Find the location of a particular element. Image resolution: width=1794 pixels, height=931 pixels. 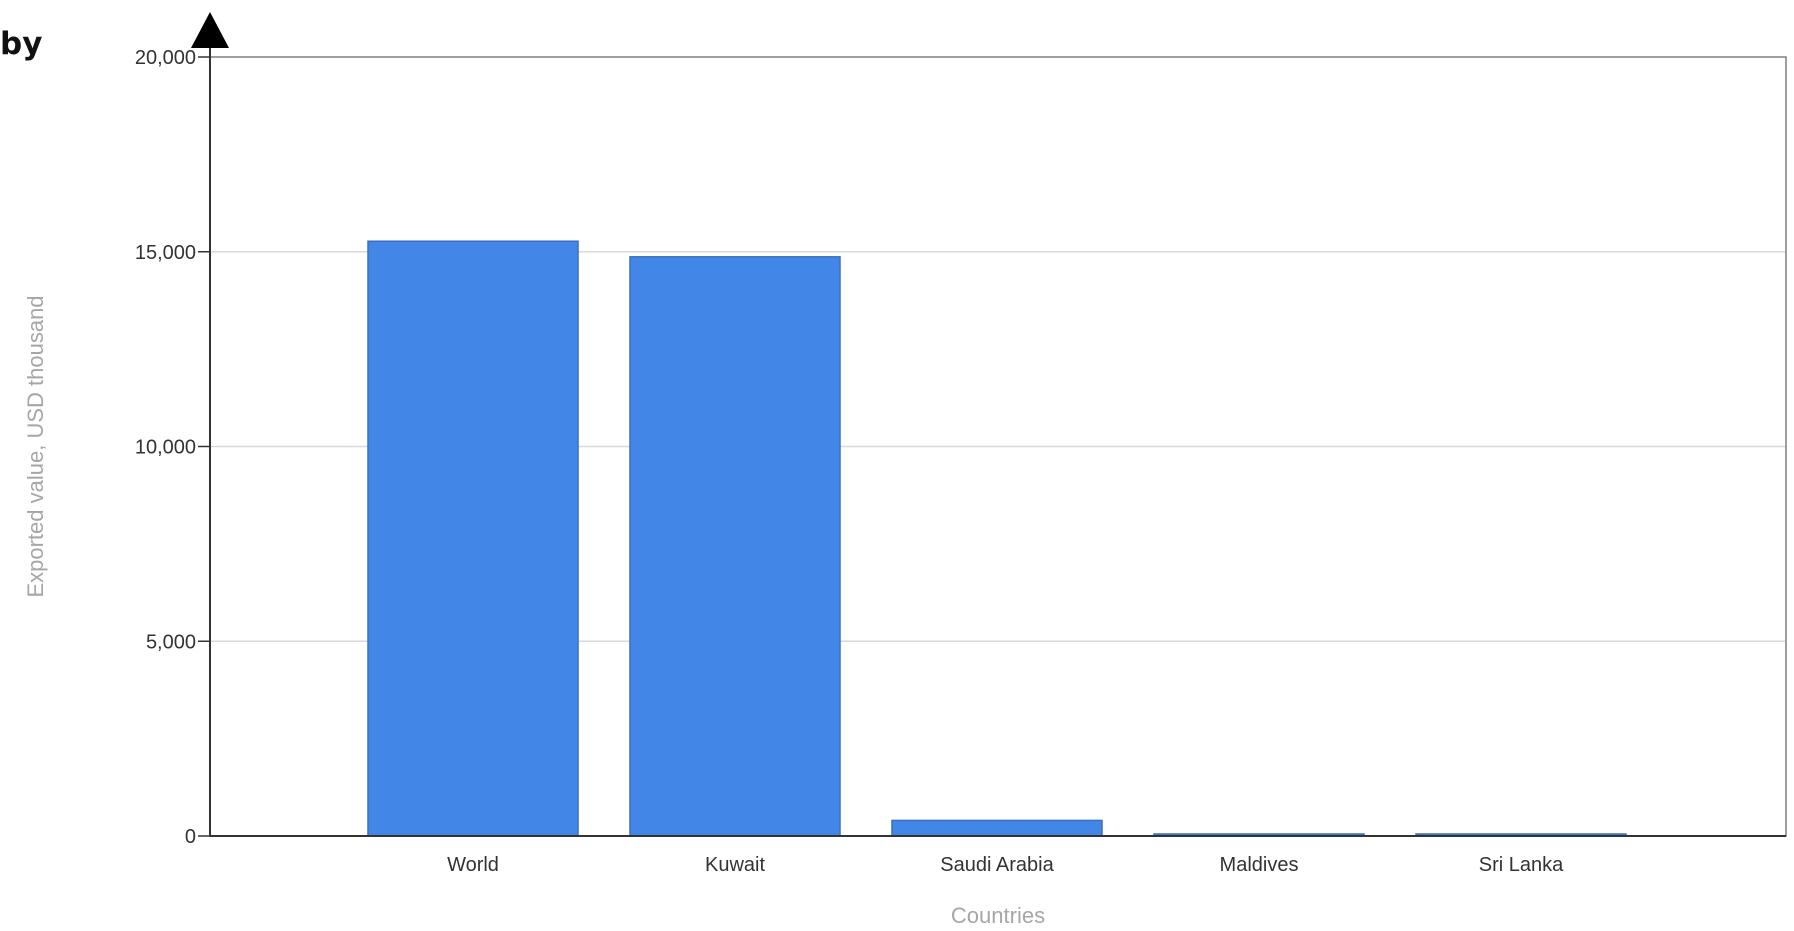

bar-world is located at coordinates (473, 538).